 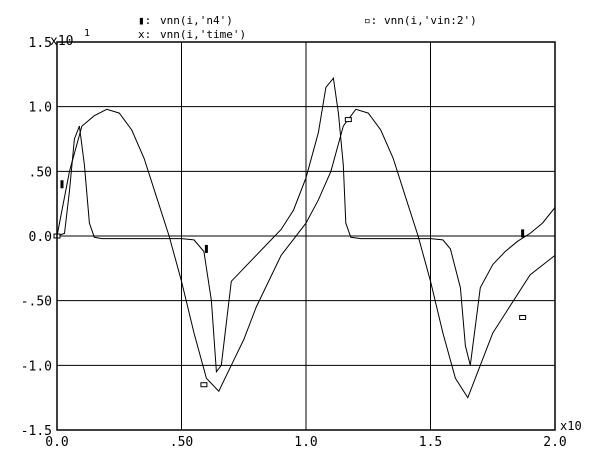 I want to click on x-tick-label: .50, so click(x=181, y=442).